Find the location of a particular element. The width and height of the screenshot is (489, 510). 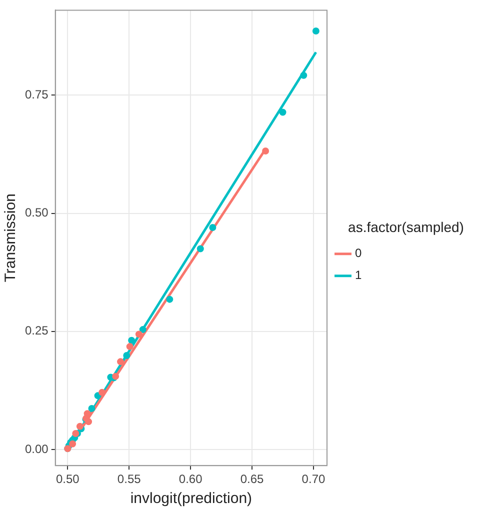

x-tick-label: 0.55 is located at coordinates (129, 479).